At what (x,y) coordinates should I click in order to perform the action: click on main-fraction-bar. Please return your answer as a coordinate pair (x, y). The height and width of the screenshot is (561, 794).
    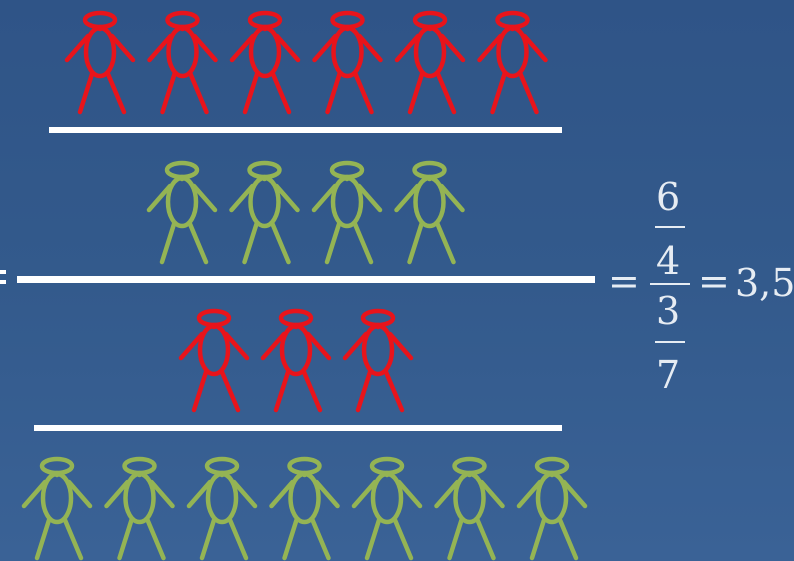
    Looking at the image, I should click on (306, 279).